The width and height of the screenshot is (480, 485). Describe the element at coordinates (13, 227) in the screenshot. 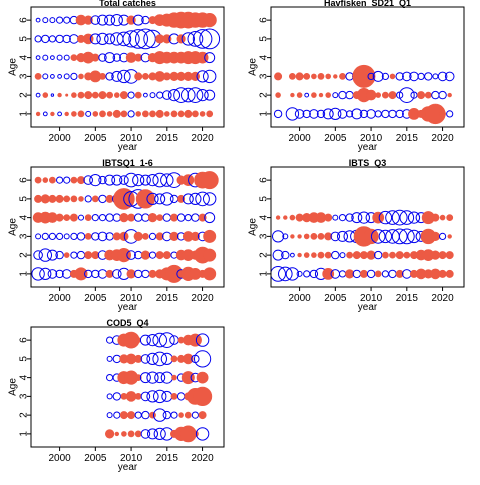

I see `y-axis-label: Age` at that location.